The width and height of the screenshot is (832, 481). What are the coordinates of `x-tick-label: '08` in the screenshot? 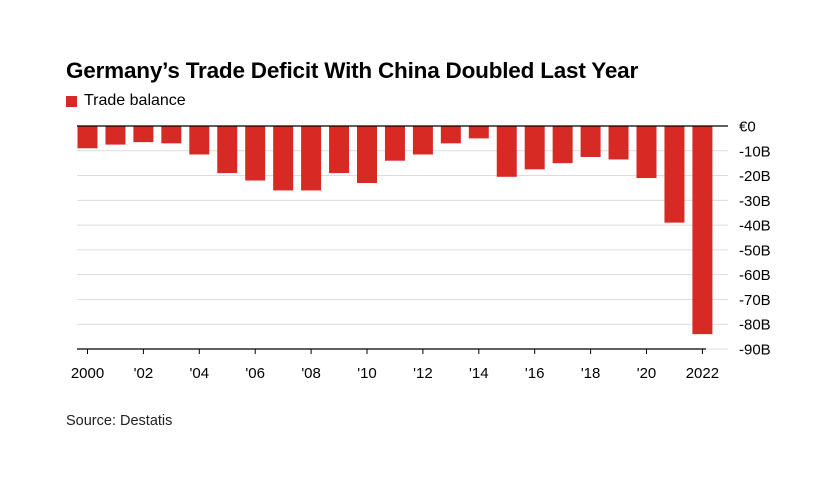 It's located at (311, 373).